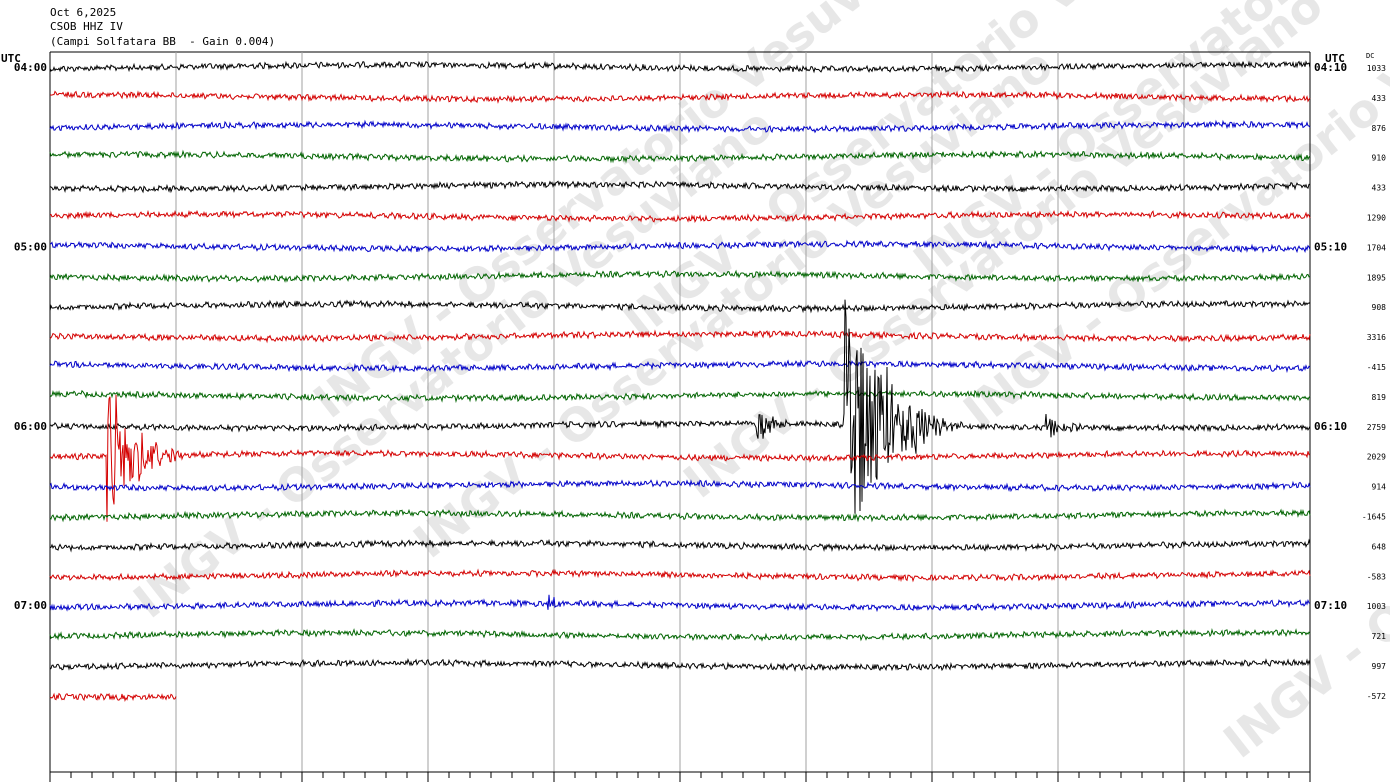 This screenshot has width=1390, height=782. What do you see at coordinates (1379, 158) in the screenshot?
I see `dc-value: 910` at bounding box center [1379, 158].